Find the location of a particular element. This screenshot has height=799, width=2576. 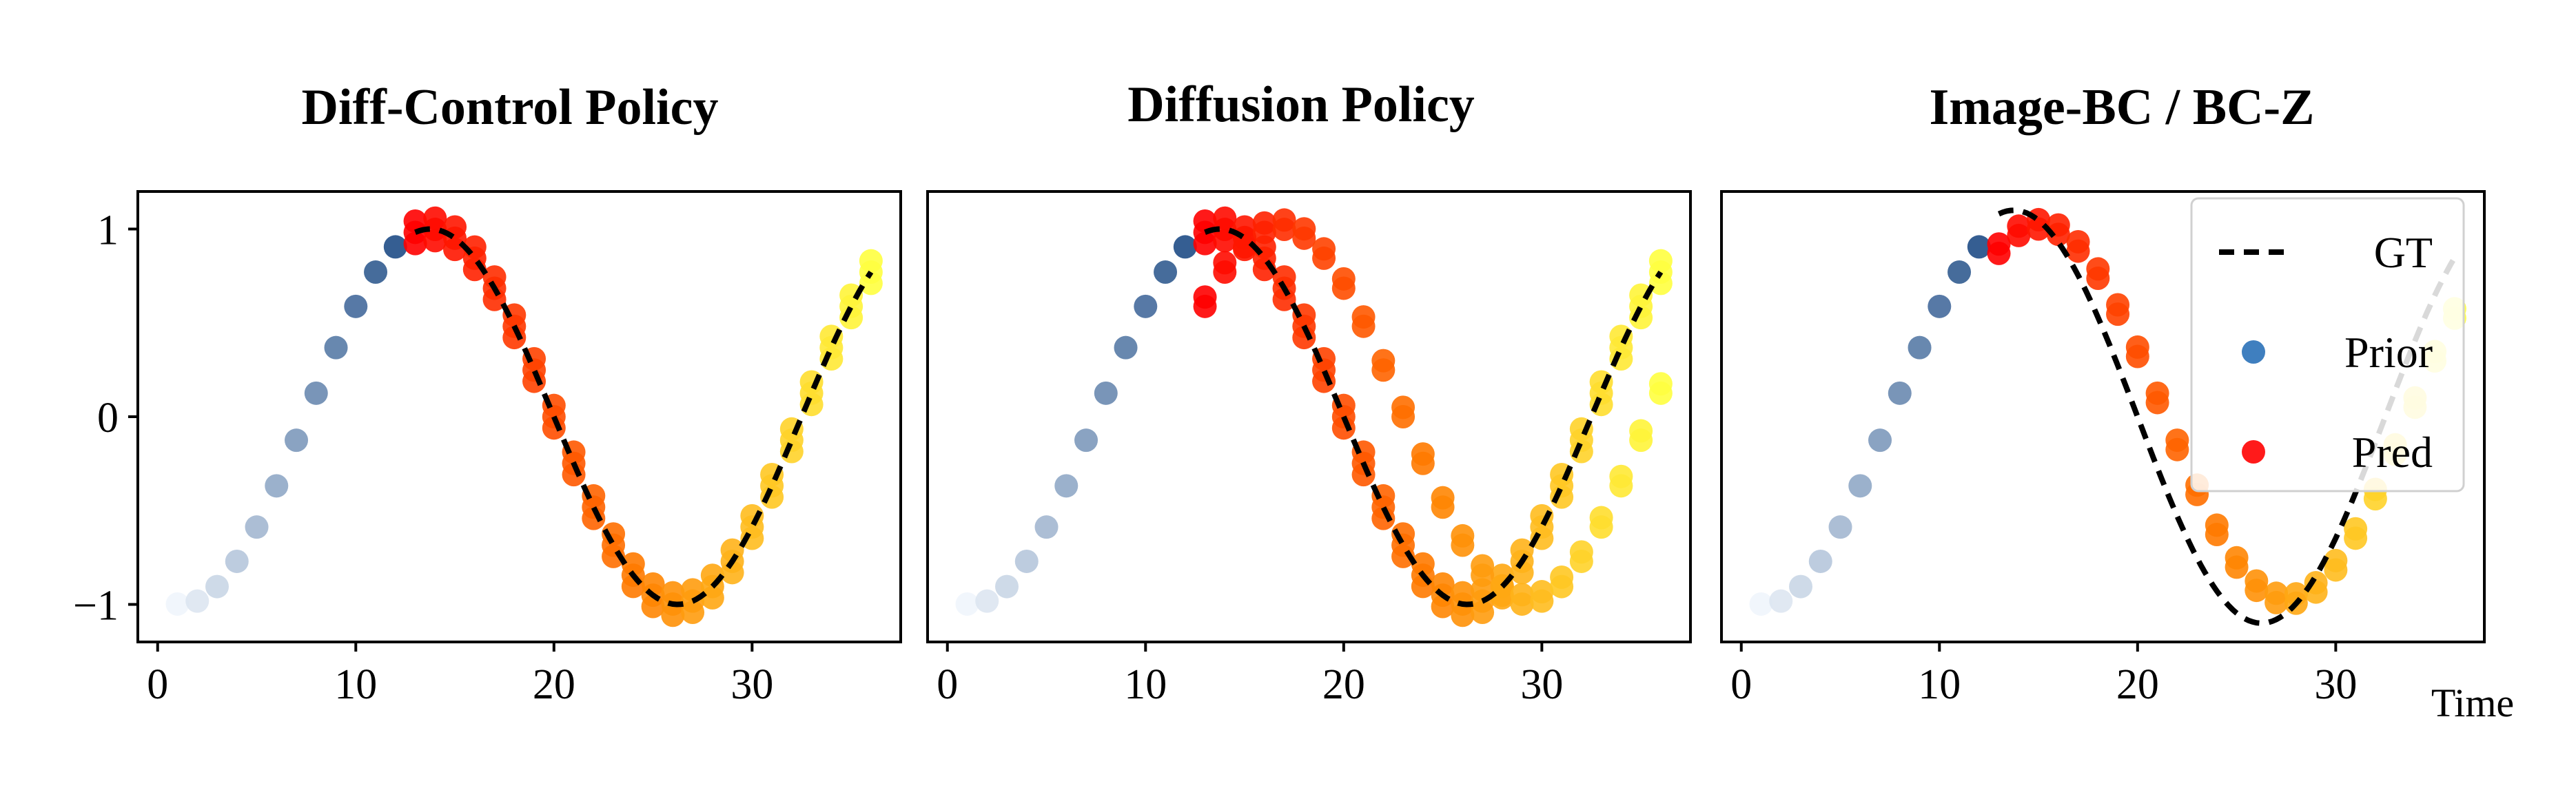

y-tick-label: 1 is located at coordinates (108, 230).